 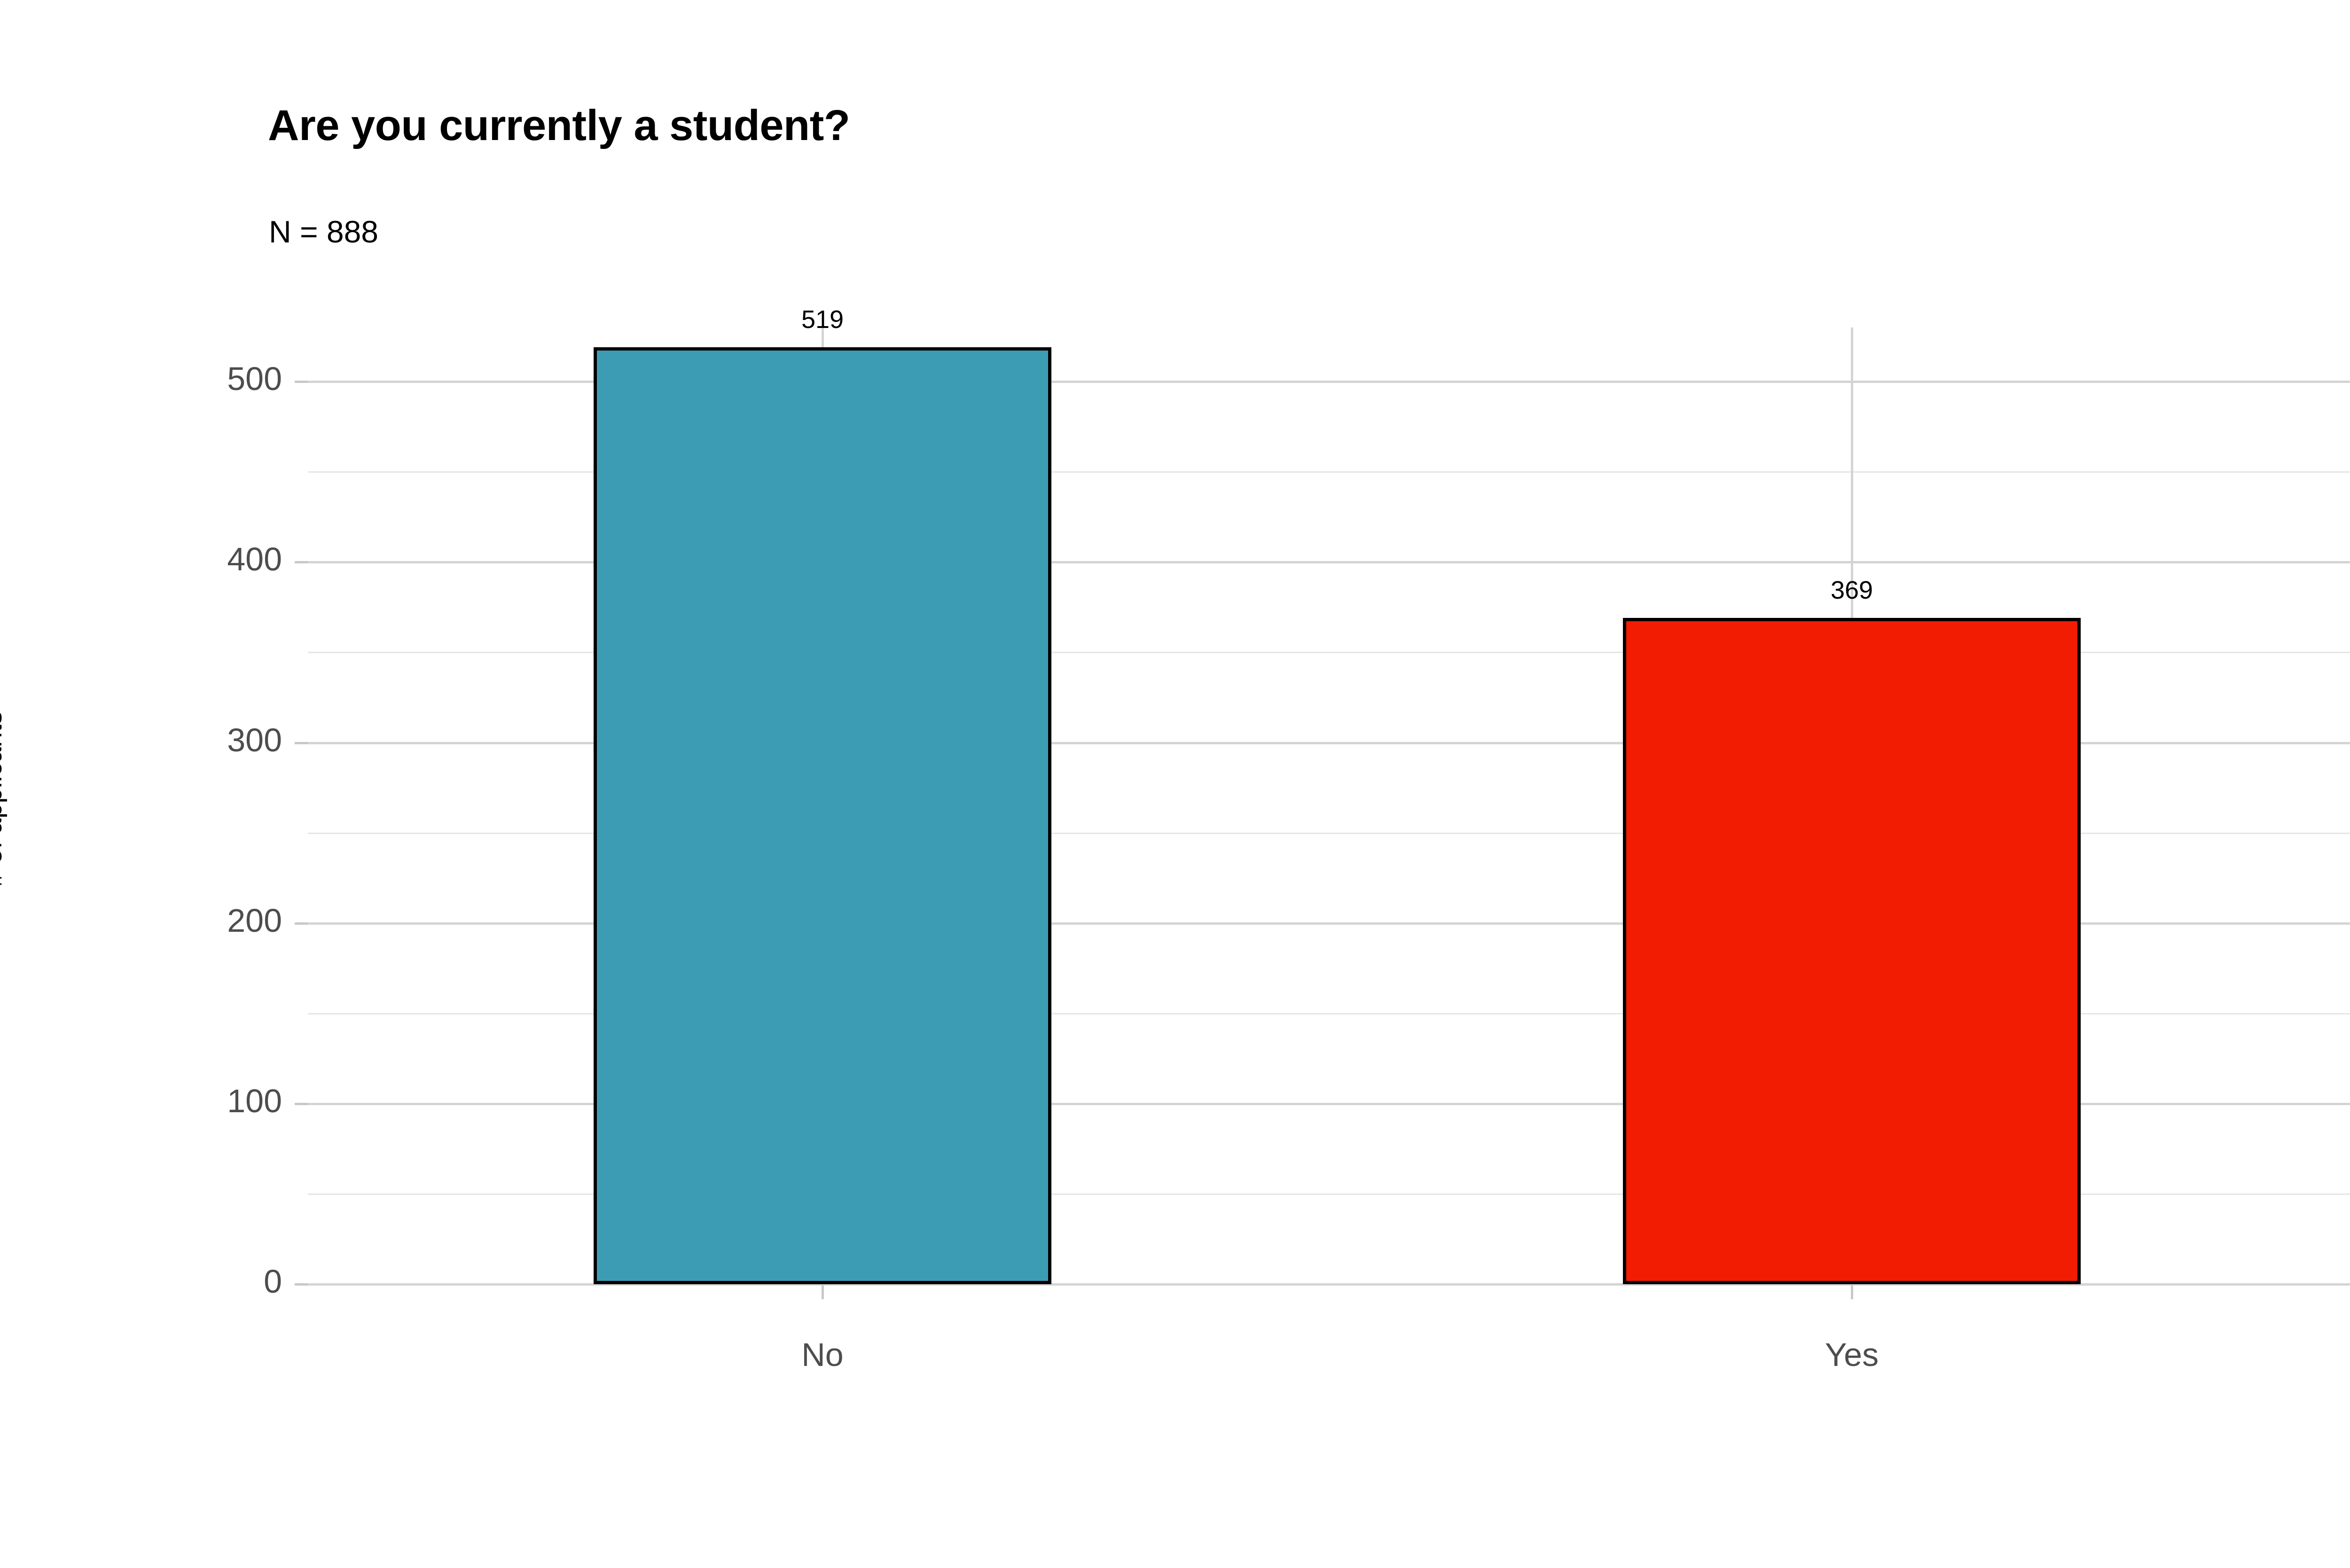 What do you see at coordinates (254, 740) in the screenshot?
I see `y-tick-label: 300` at bounding box center [254, 740].